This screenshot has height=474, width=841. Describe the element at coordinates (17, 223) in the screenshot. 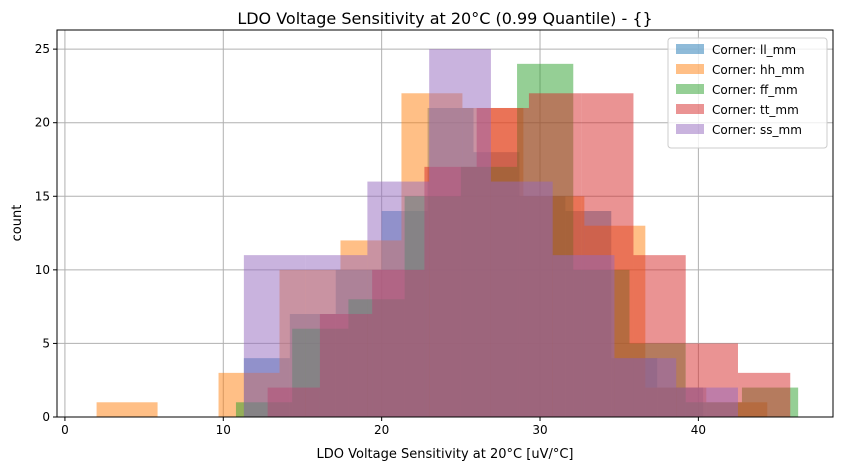

I see `y-axis-label: count` at that location.